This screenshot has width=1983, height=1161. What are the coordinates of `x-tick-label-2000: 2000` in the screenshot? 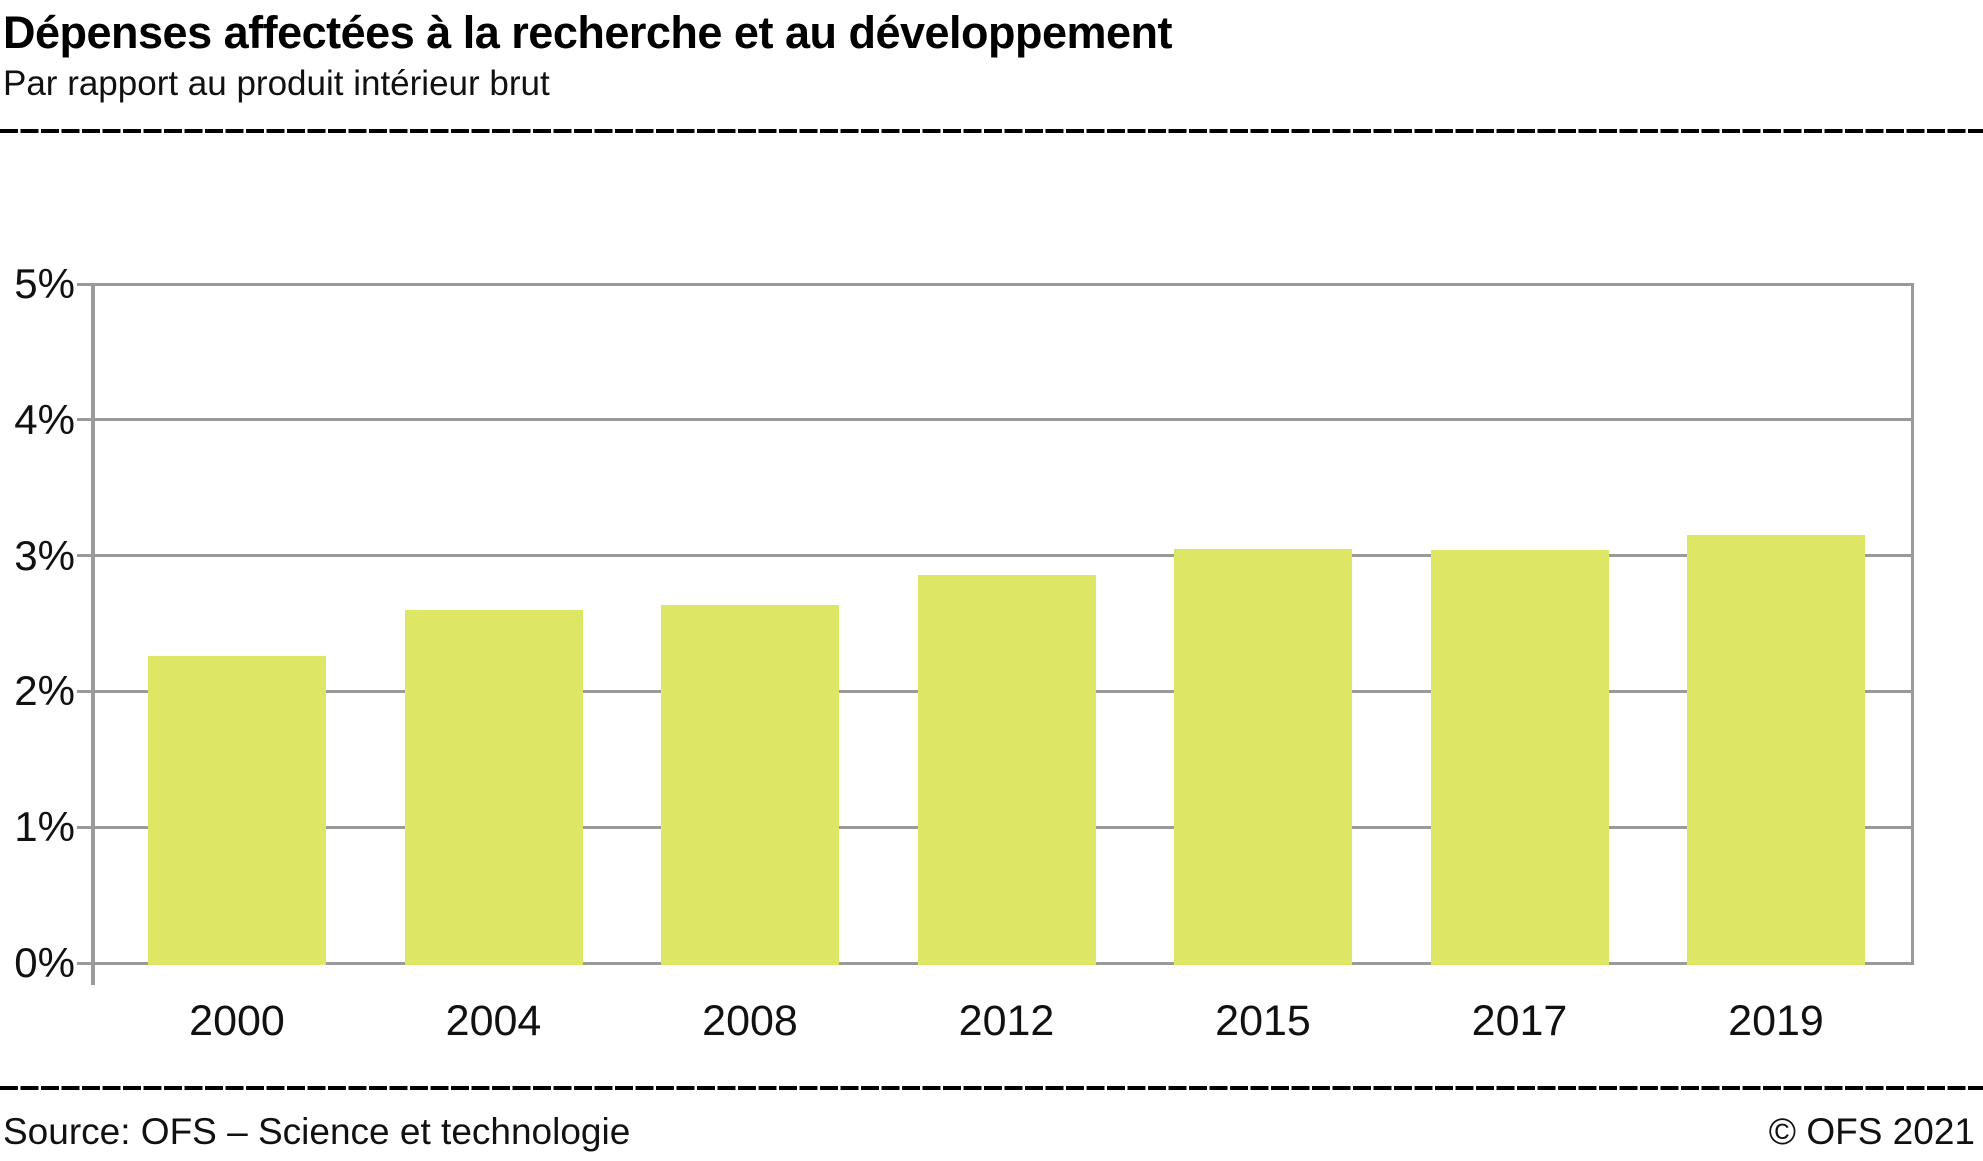 It's located at (237, 1021).